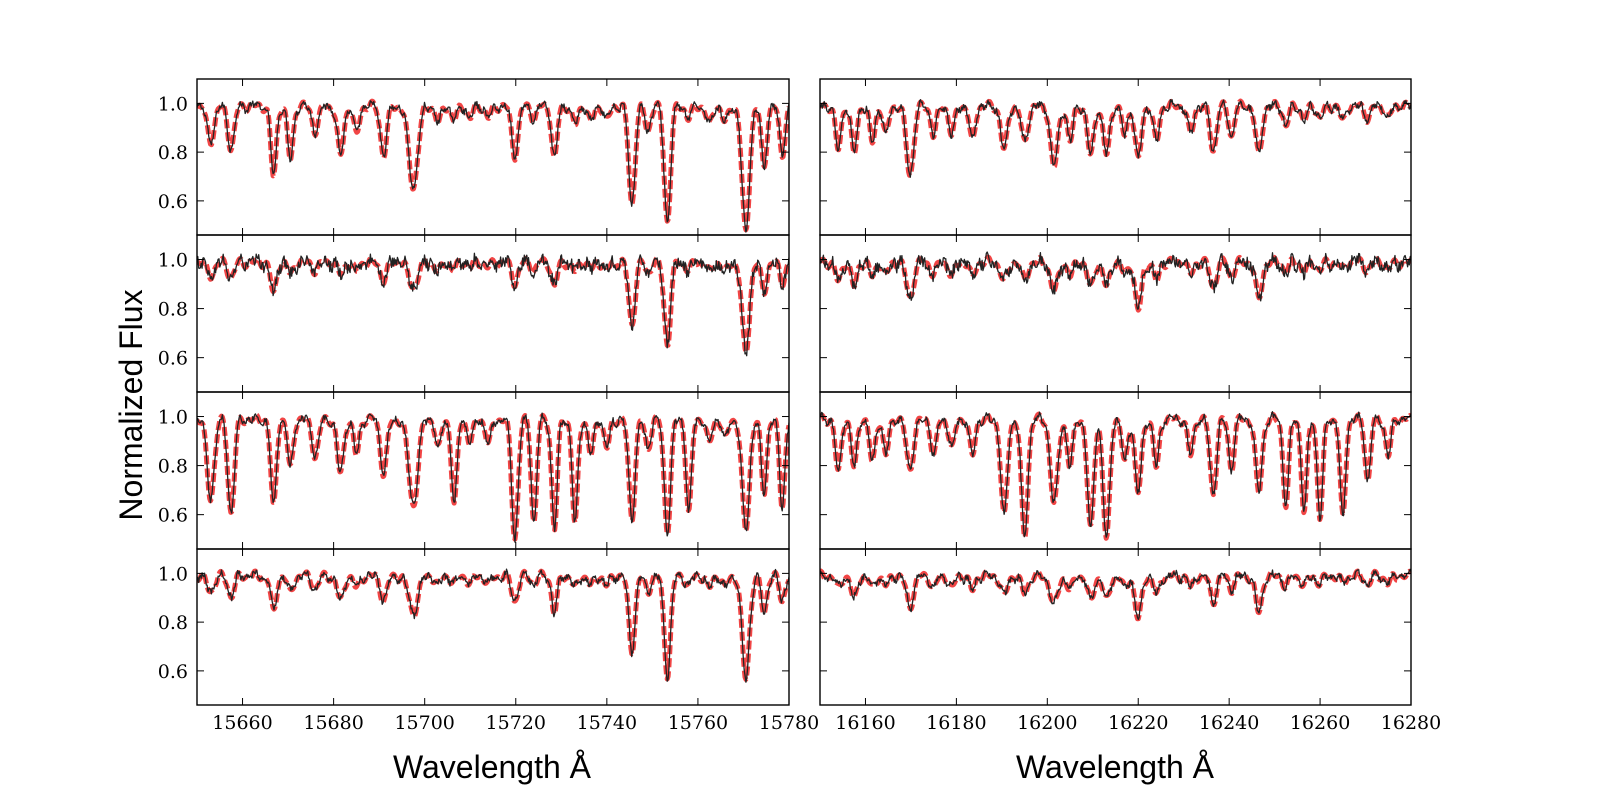 Image resolution: width=1600 pixels, height=800 pixels. I want to click on x-tick-label: 16160, so click(865, 723).